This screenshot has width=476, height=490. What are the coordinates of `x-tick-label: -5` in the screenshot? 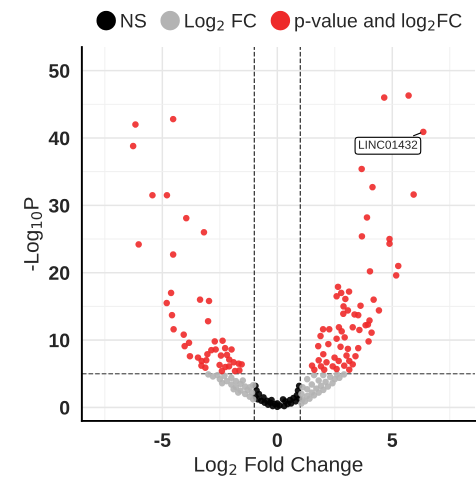 It's located at (162, 440).